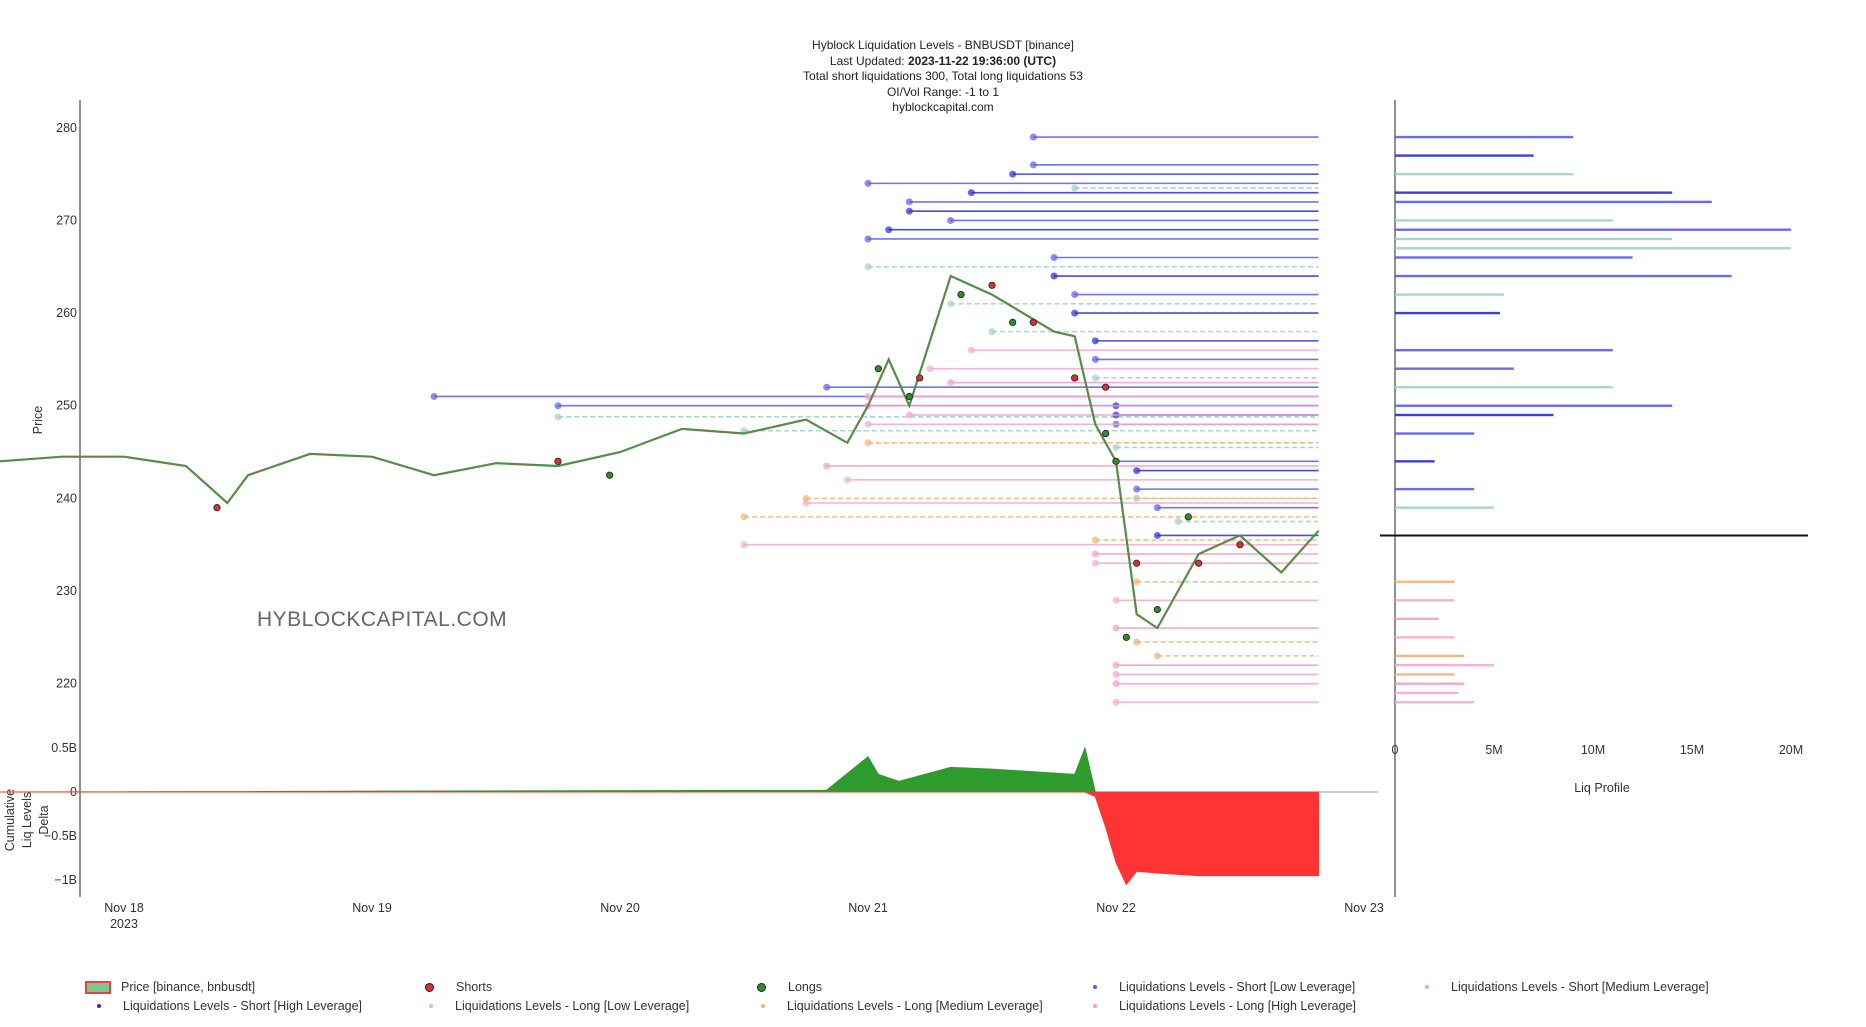  Describe the element at coordinates (124, 924) in the screenshot. I see `x-year-label: 2023` at that location.